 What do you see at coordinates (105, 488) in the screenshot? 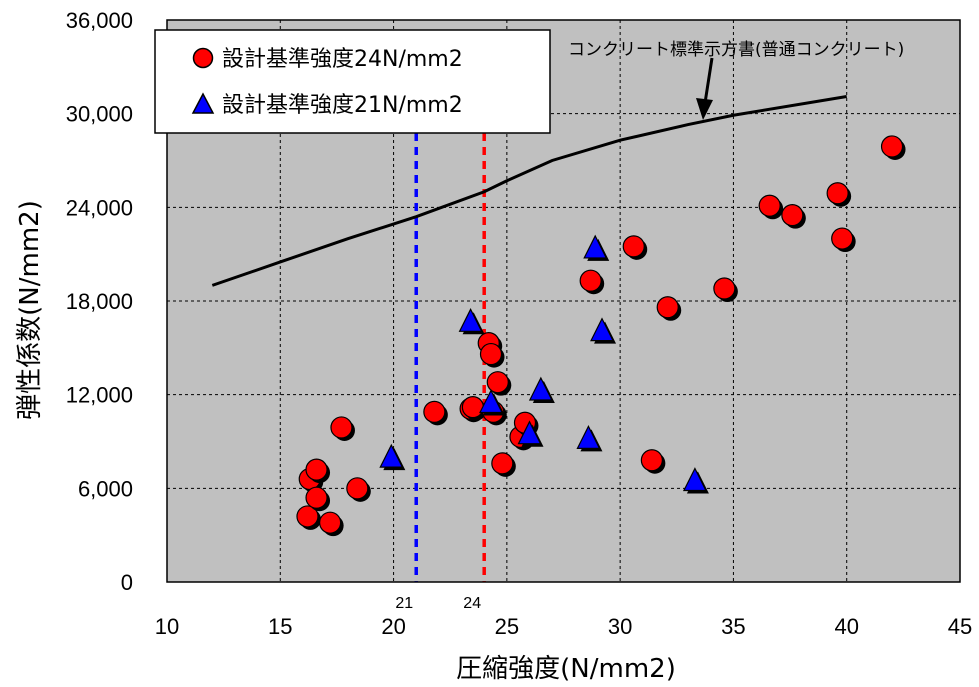
I see `y-tick-label: 6,000` at bounding box center [105, 488].